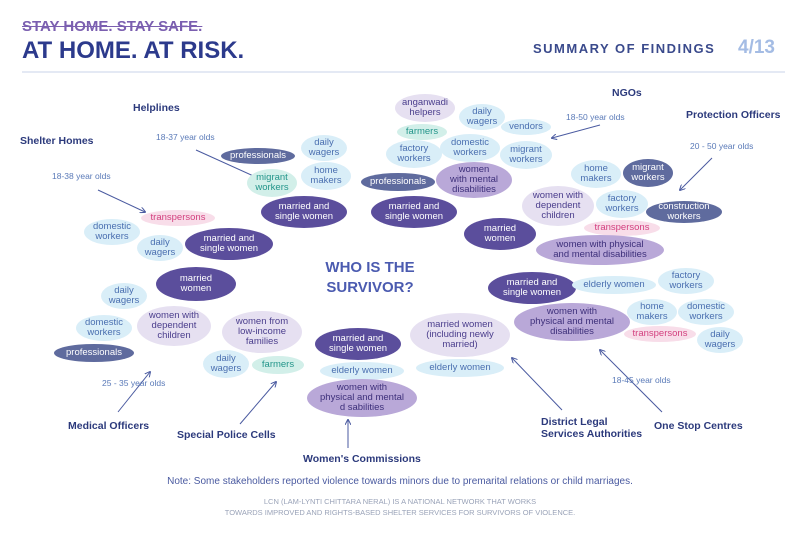  Describe the element at coordinates (156, 108) in the screenshot. I see `stakeholder-name: Helplines` at that location.